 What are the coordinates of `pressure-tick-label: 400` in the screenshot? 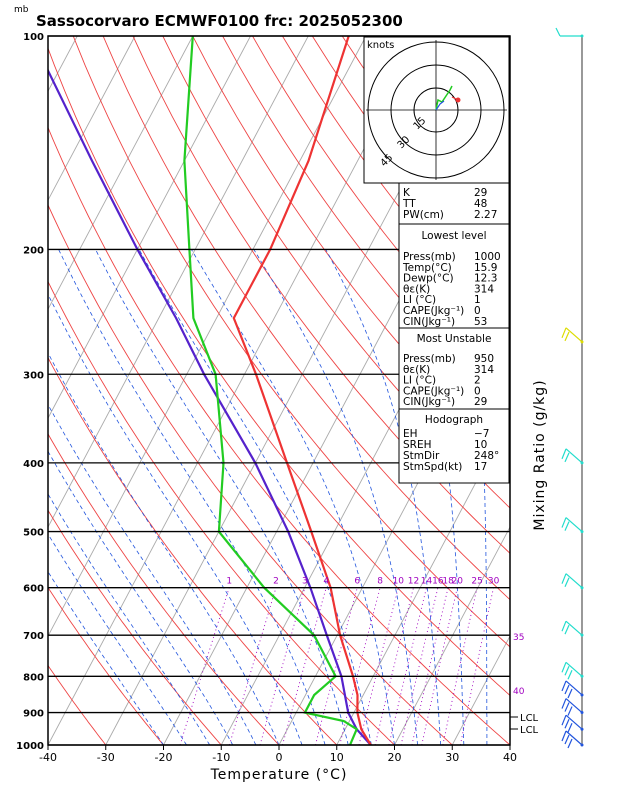 It's located at (33, 464).